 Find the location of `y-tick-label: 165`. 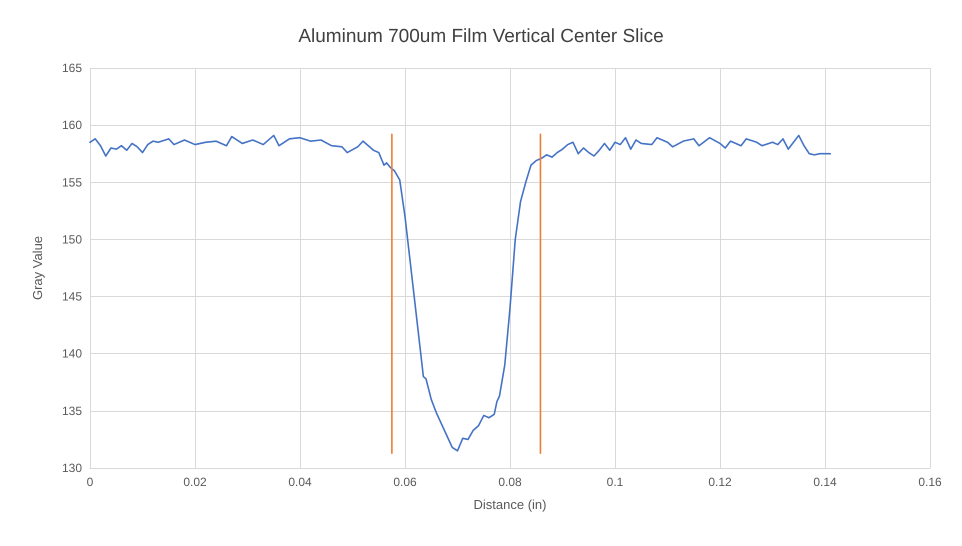

y-tick-label: 165 is located at coordinates (72, 68).